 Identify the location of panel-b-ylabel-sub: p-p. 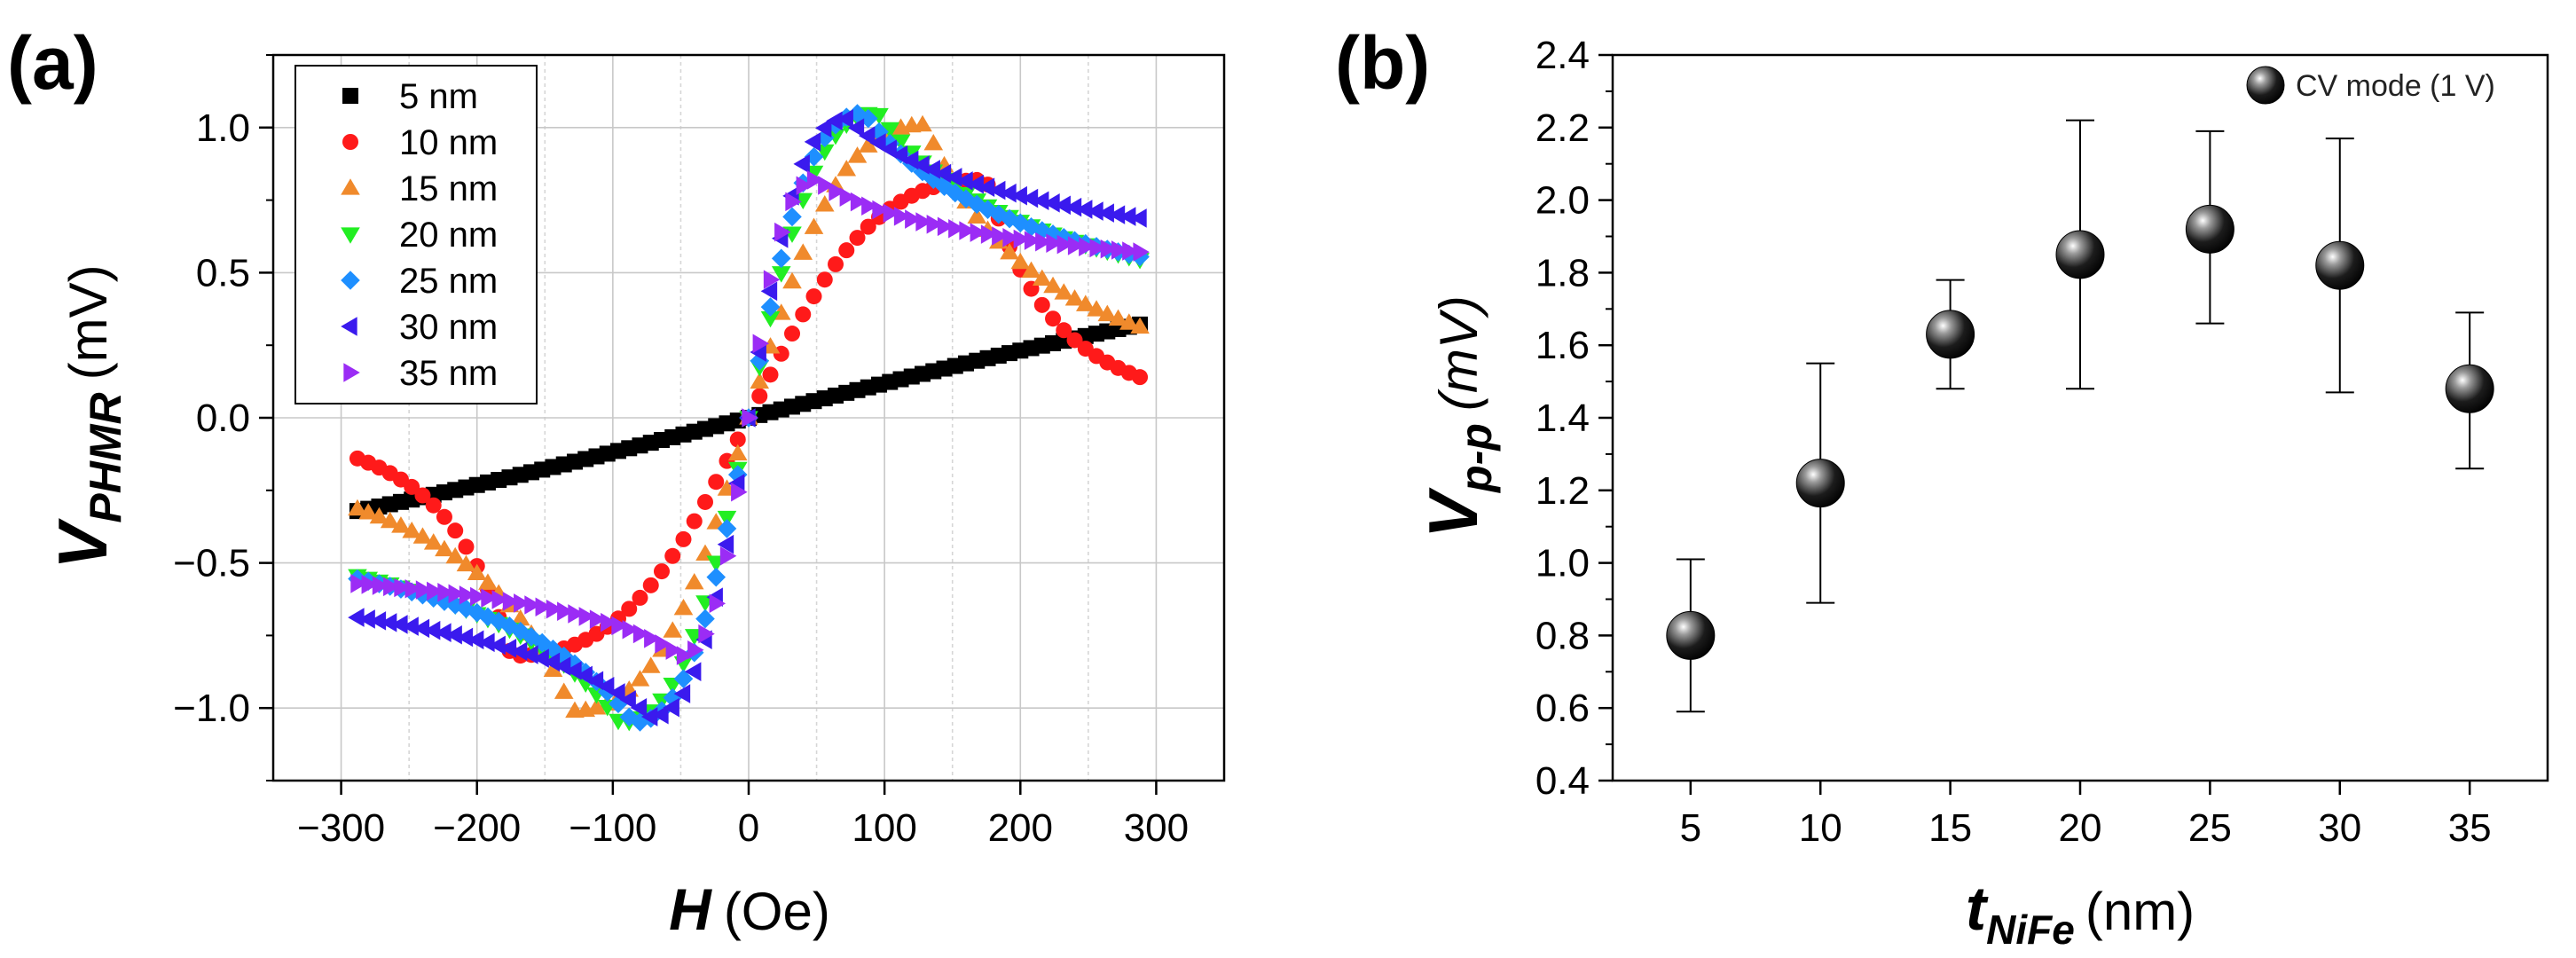
(1476, 459).